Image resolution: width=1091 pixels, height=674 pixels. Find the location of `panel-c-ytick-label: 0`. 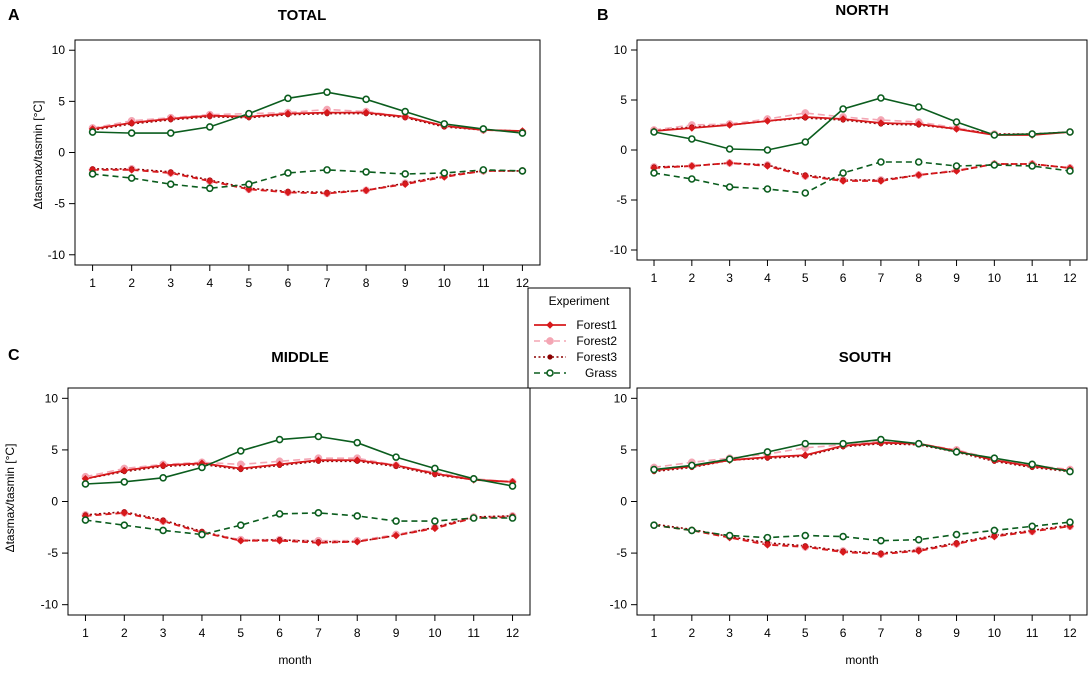

panel-c-ytick-label: 0 is located at coordinates (54, 502).